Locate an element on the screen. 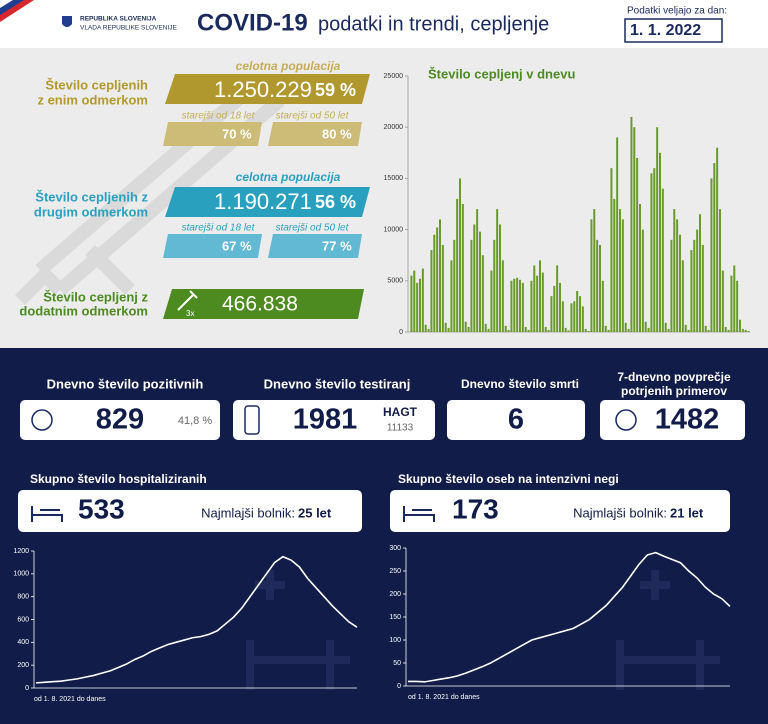  logo-text: REPUBLIKA SLOVENIJA is located at coordinates (118, 19).